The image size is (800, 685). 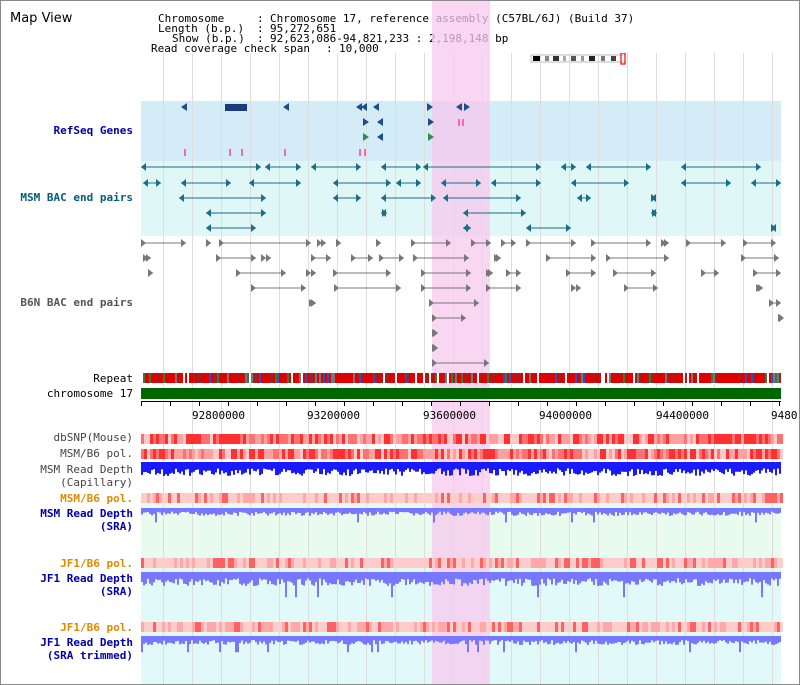 What do you see at coordinates (615, 273) in the screenshot?
I see `b6n-bac-end` at bounding box center [615, 273].